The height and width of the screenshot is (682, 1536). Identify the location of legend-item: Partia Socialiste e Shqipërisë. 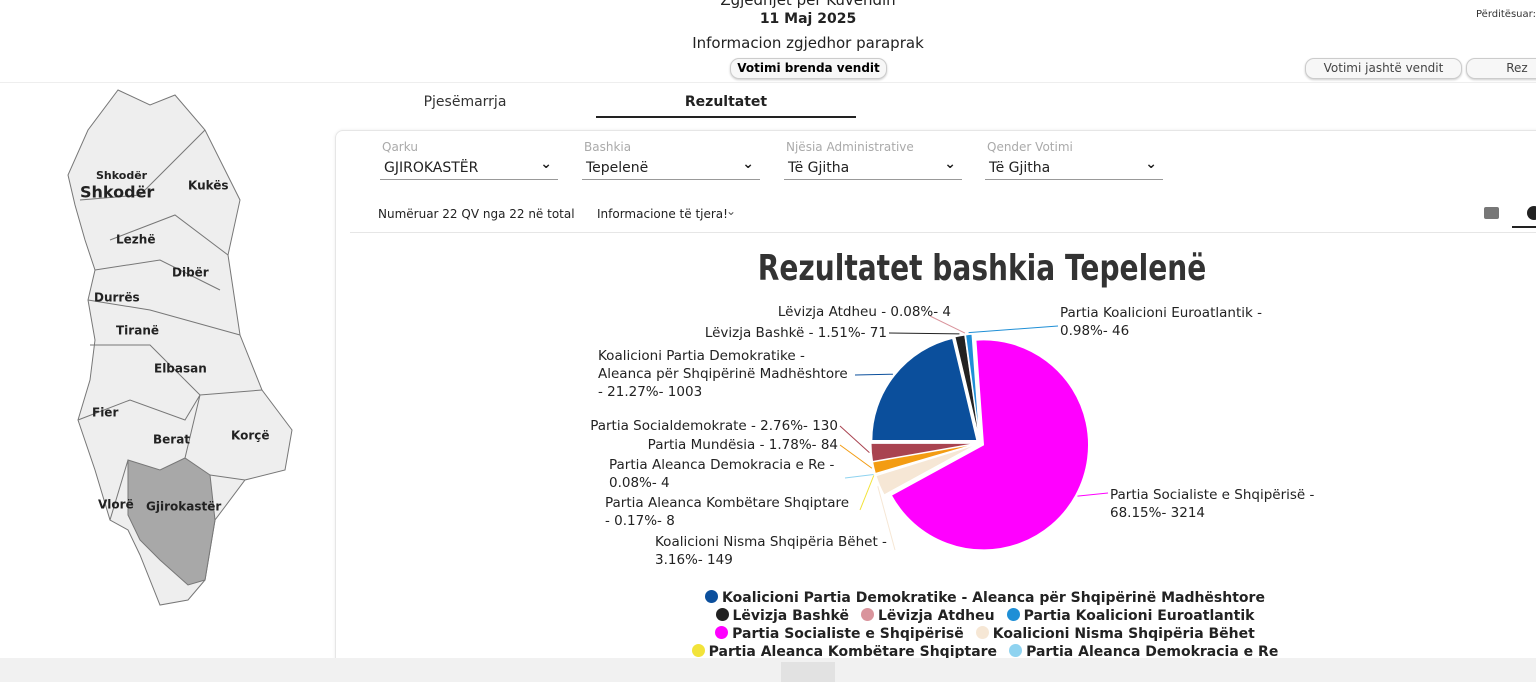
(839, 634).